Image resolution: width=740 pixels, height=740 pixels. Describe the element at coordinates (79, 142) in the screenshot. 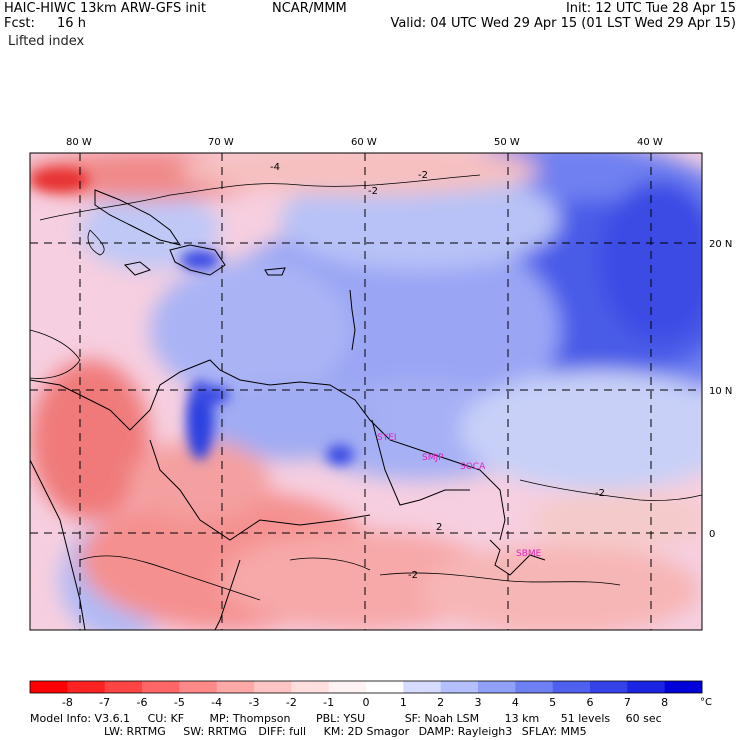

I see `lon-label: 80 W` at that location.